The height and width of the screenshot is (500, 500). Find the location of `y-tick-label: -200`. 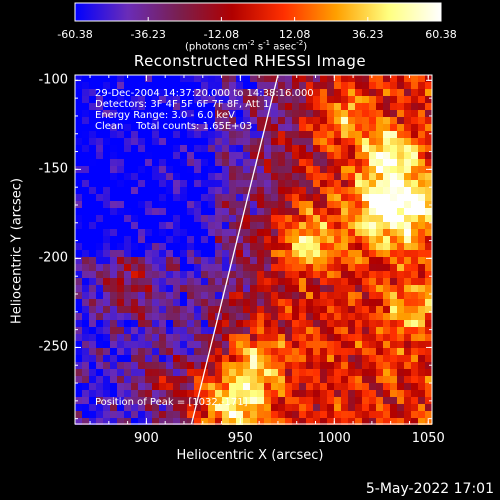

y-tick-label: -200 is located at coordinates (53, 258).